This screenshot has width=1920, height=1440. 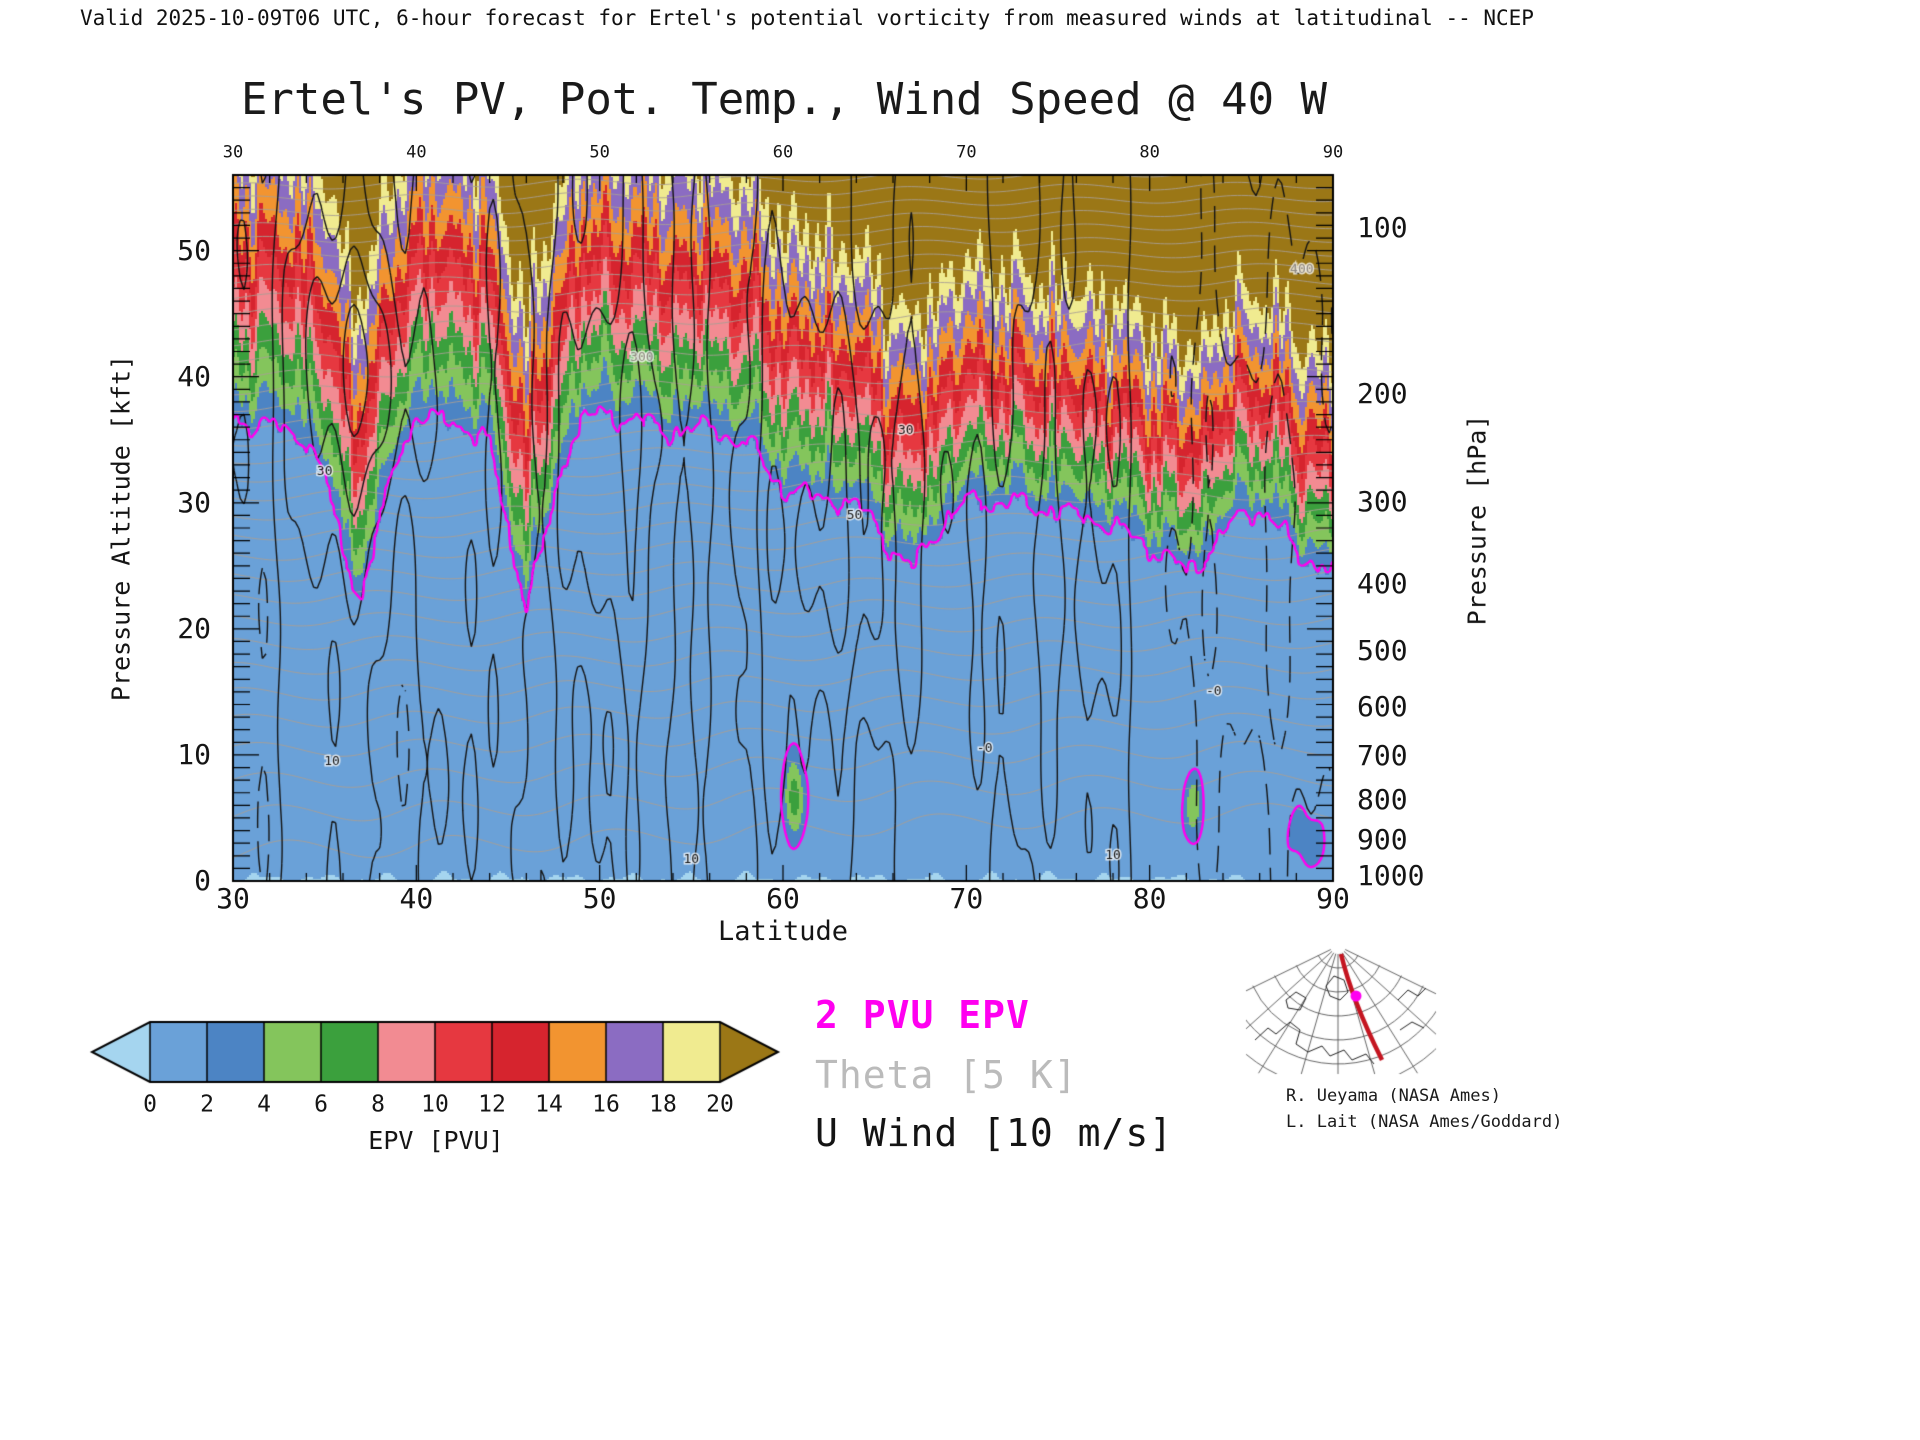 I want to click on y-left-tick-label: 50, so click(x=194, y=250).